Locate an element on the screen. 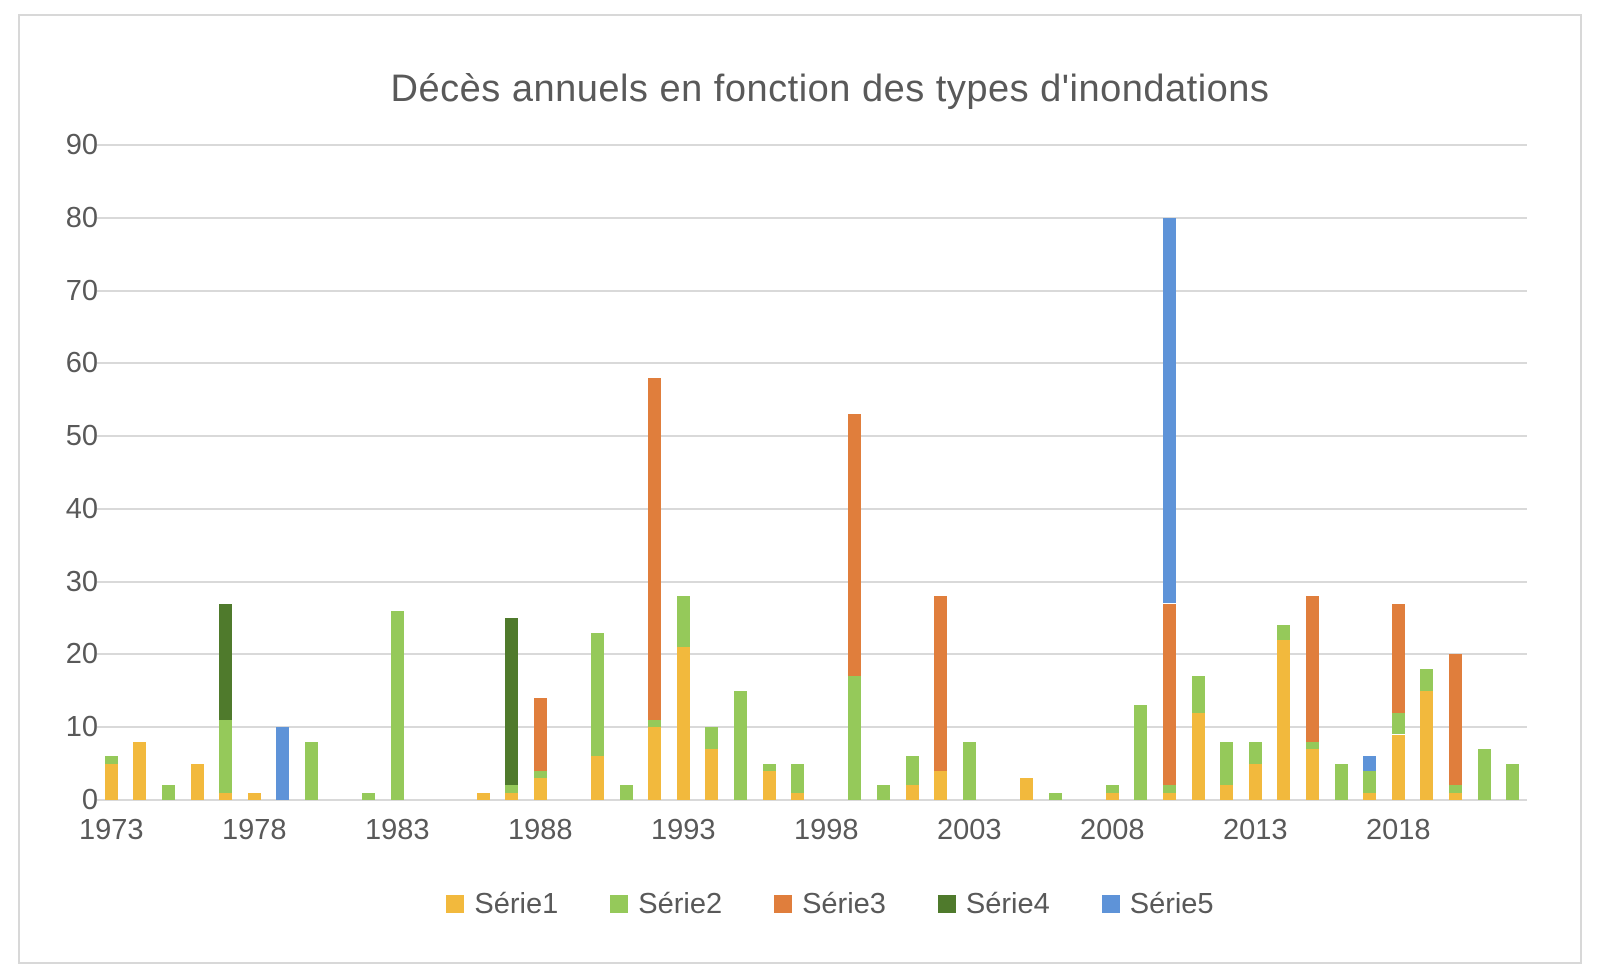  bar-segment-2019-série2 is located at coordinates (1427, 680).